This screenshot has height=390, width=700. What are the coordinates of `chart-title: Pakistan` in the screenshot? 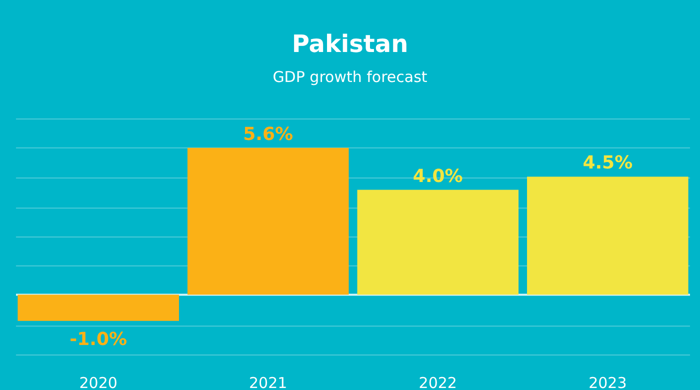 It's located at (350, 44).